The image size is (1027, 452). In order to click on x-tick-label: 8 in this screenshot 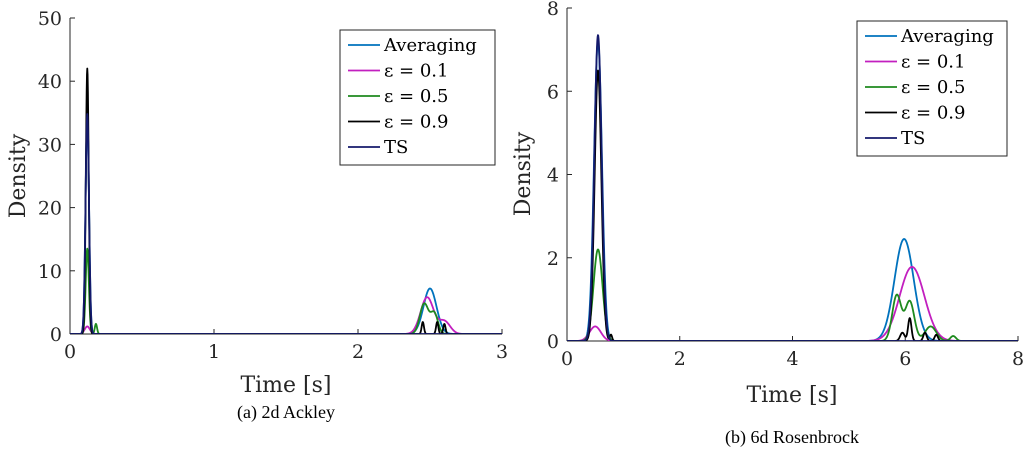, I will do `click(1018, 359)`.